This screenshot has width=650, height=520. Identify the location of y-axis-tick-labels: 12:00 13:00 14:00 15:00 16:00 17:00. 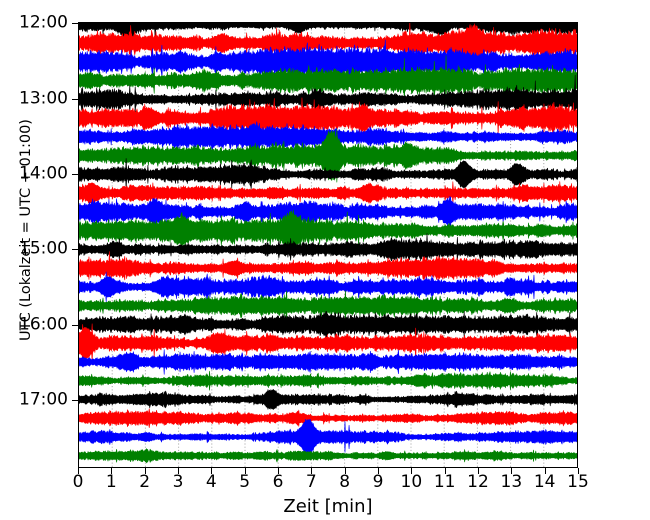
(34, 241).